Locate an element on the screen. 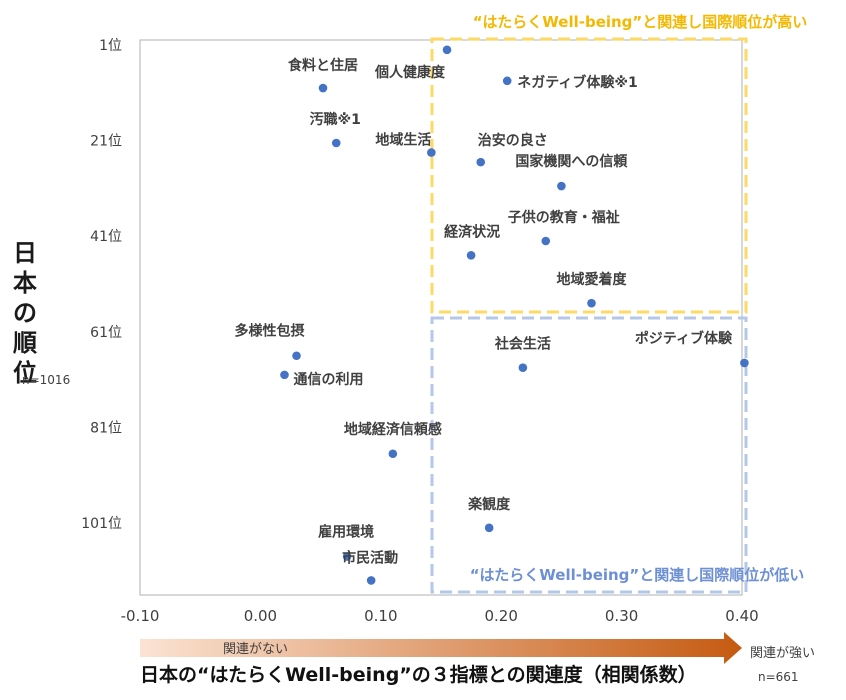 This screenshot has height=700, width=846. x-tick-label: -0.10 is located at coordinates (140, 616).